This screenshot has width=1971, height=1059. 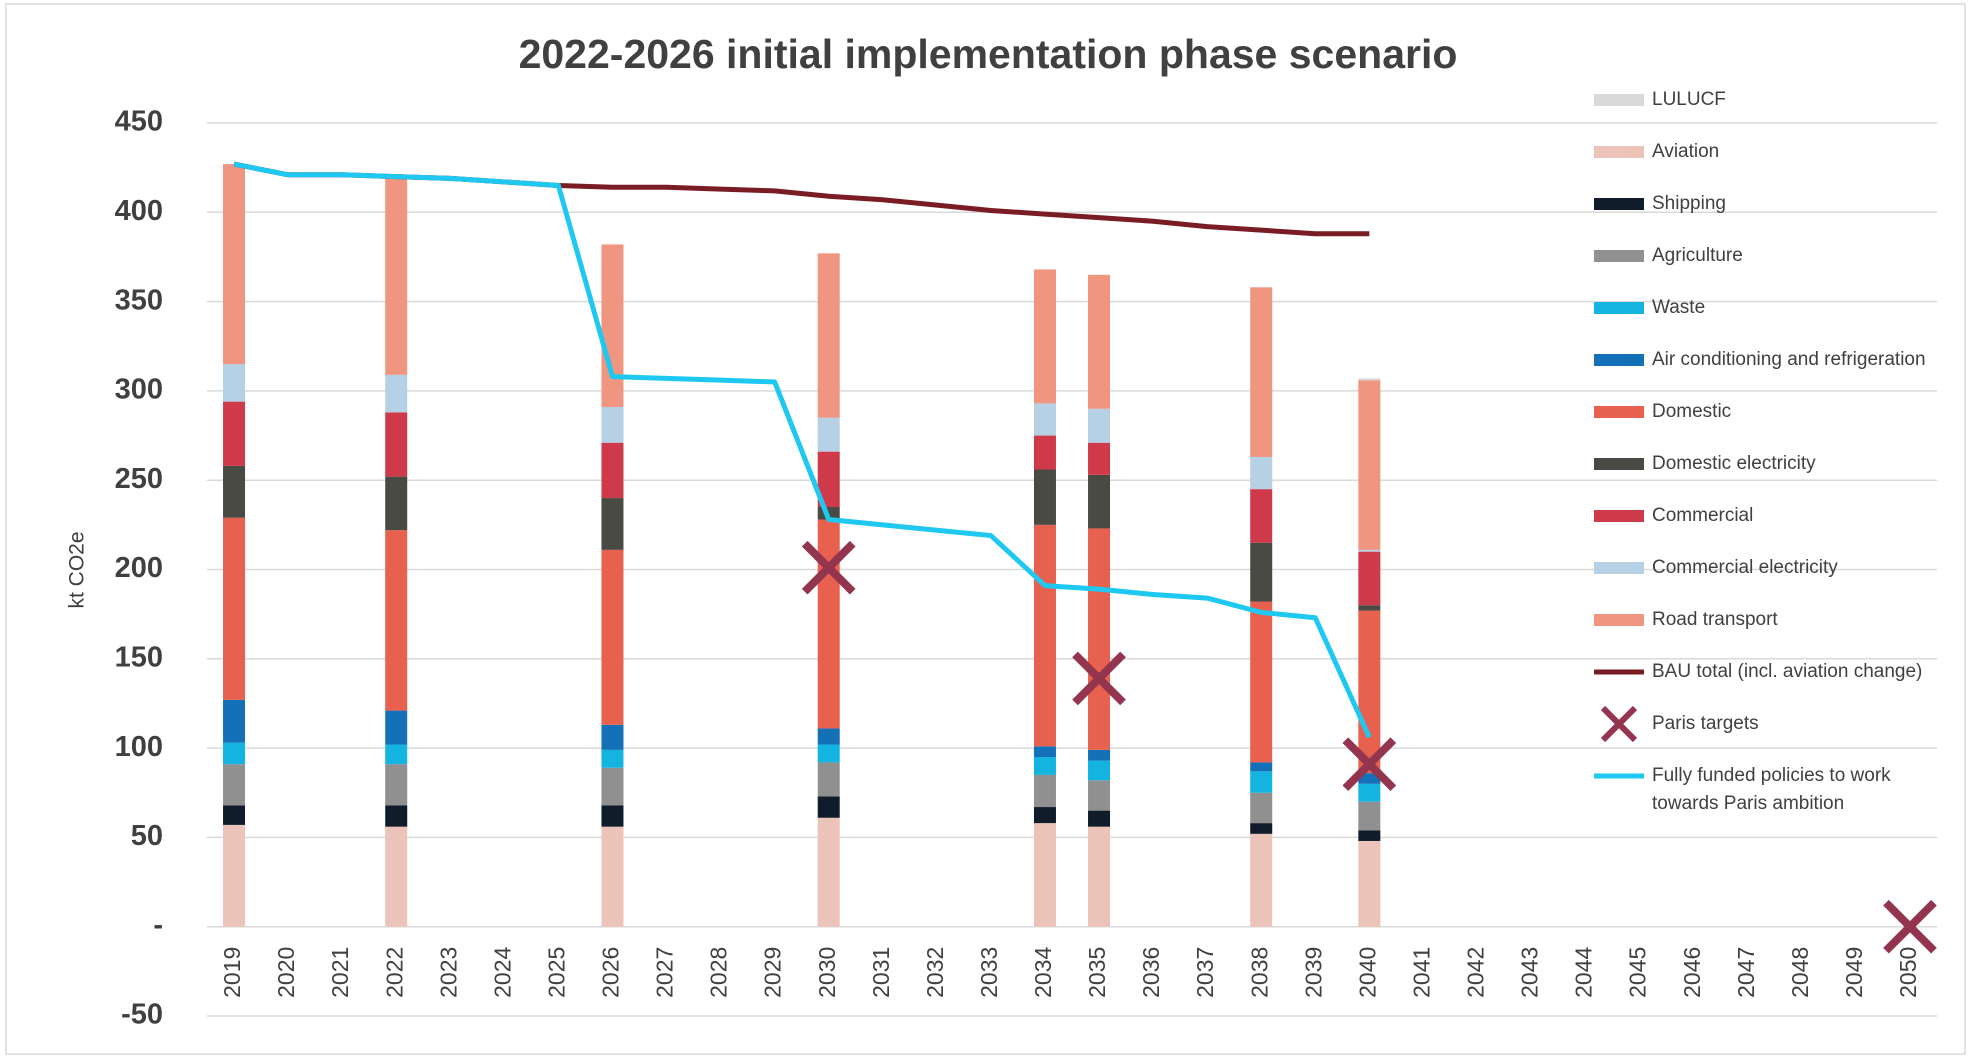 What do you see at coordinates (158, 925) in the screenshot?
I see `y-tick-label: -` at bounding box center [158, 925].